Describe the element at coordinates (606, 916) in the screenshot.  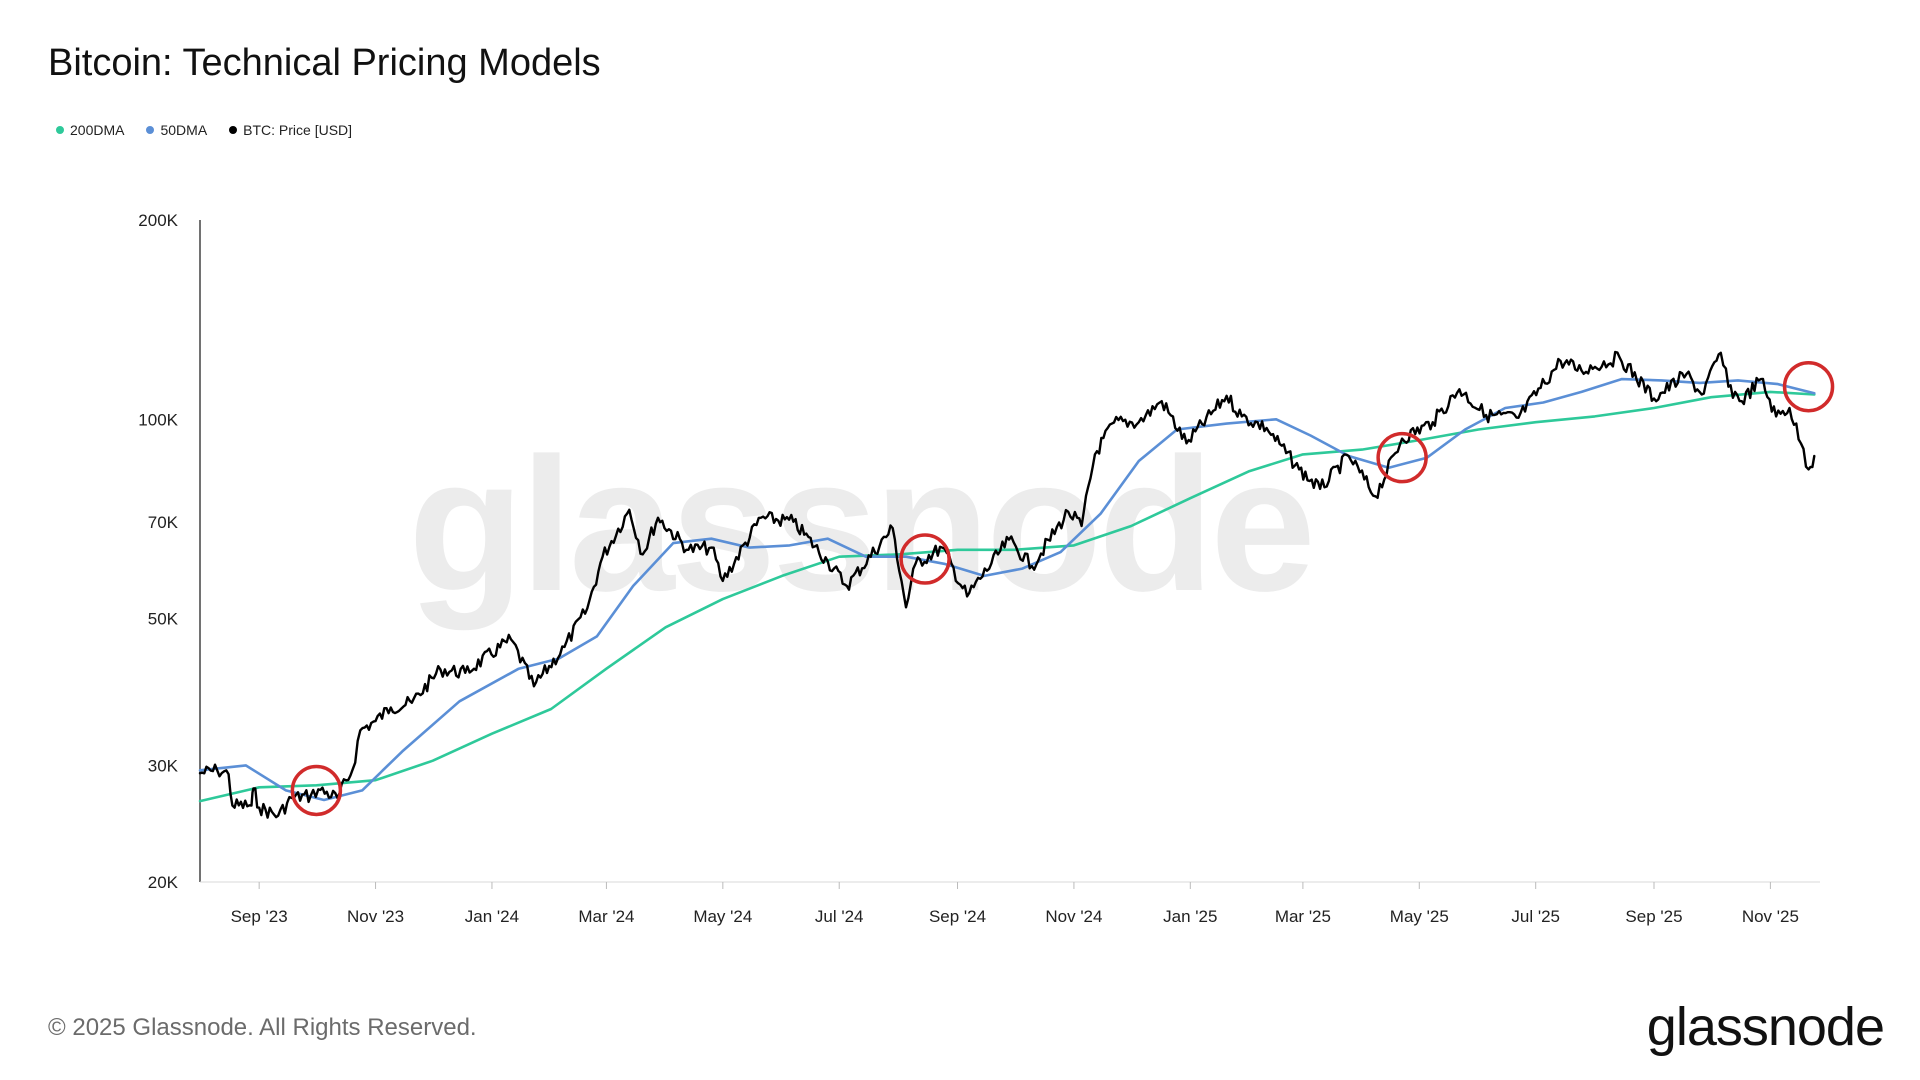
I see `x-tick-label: Mar '24` at that location.